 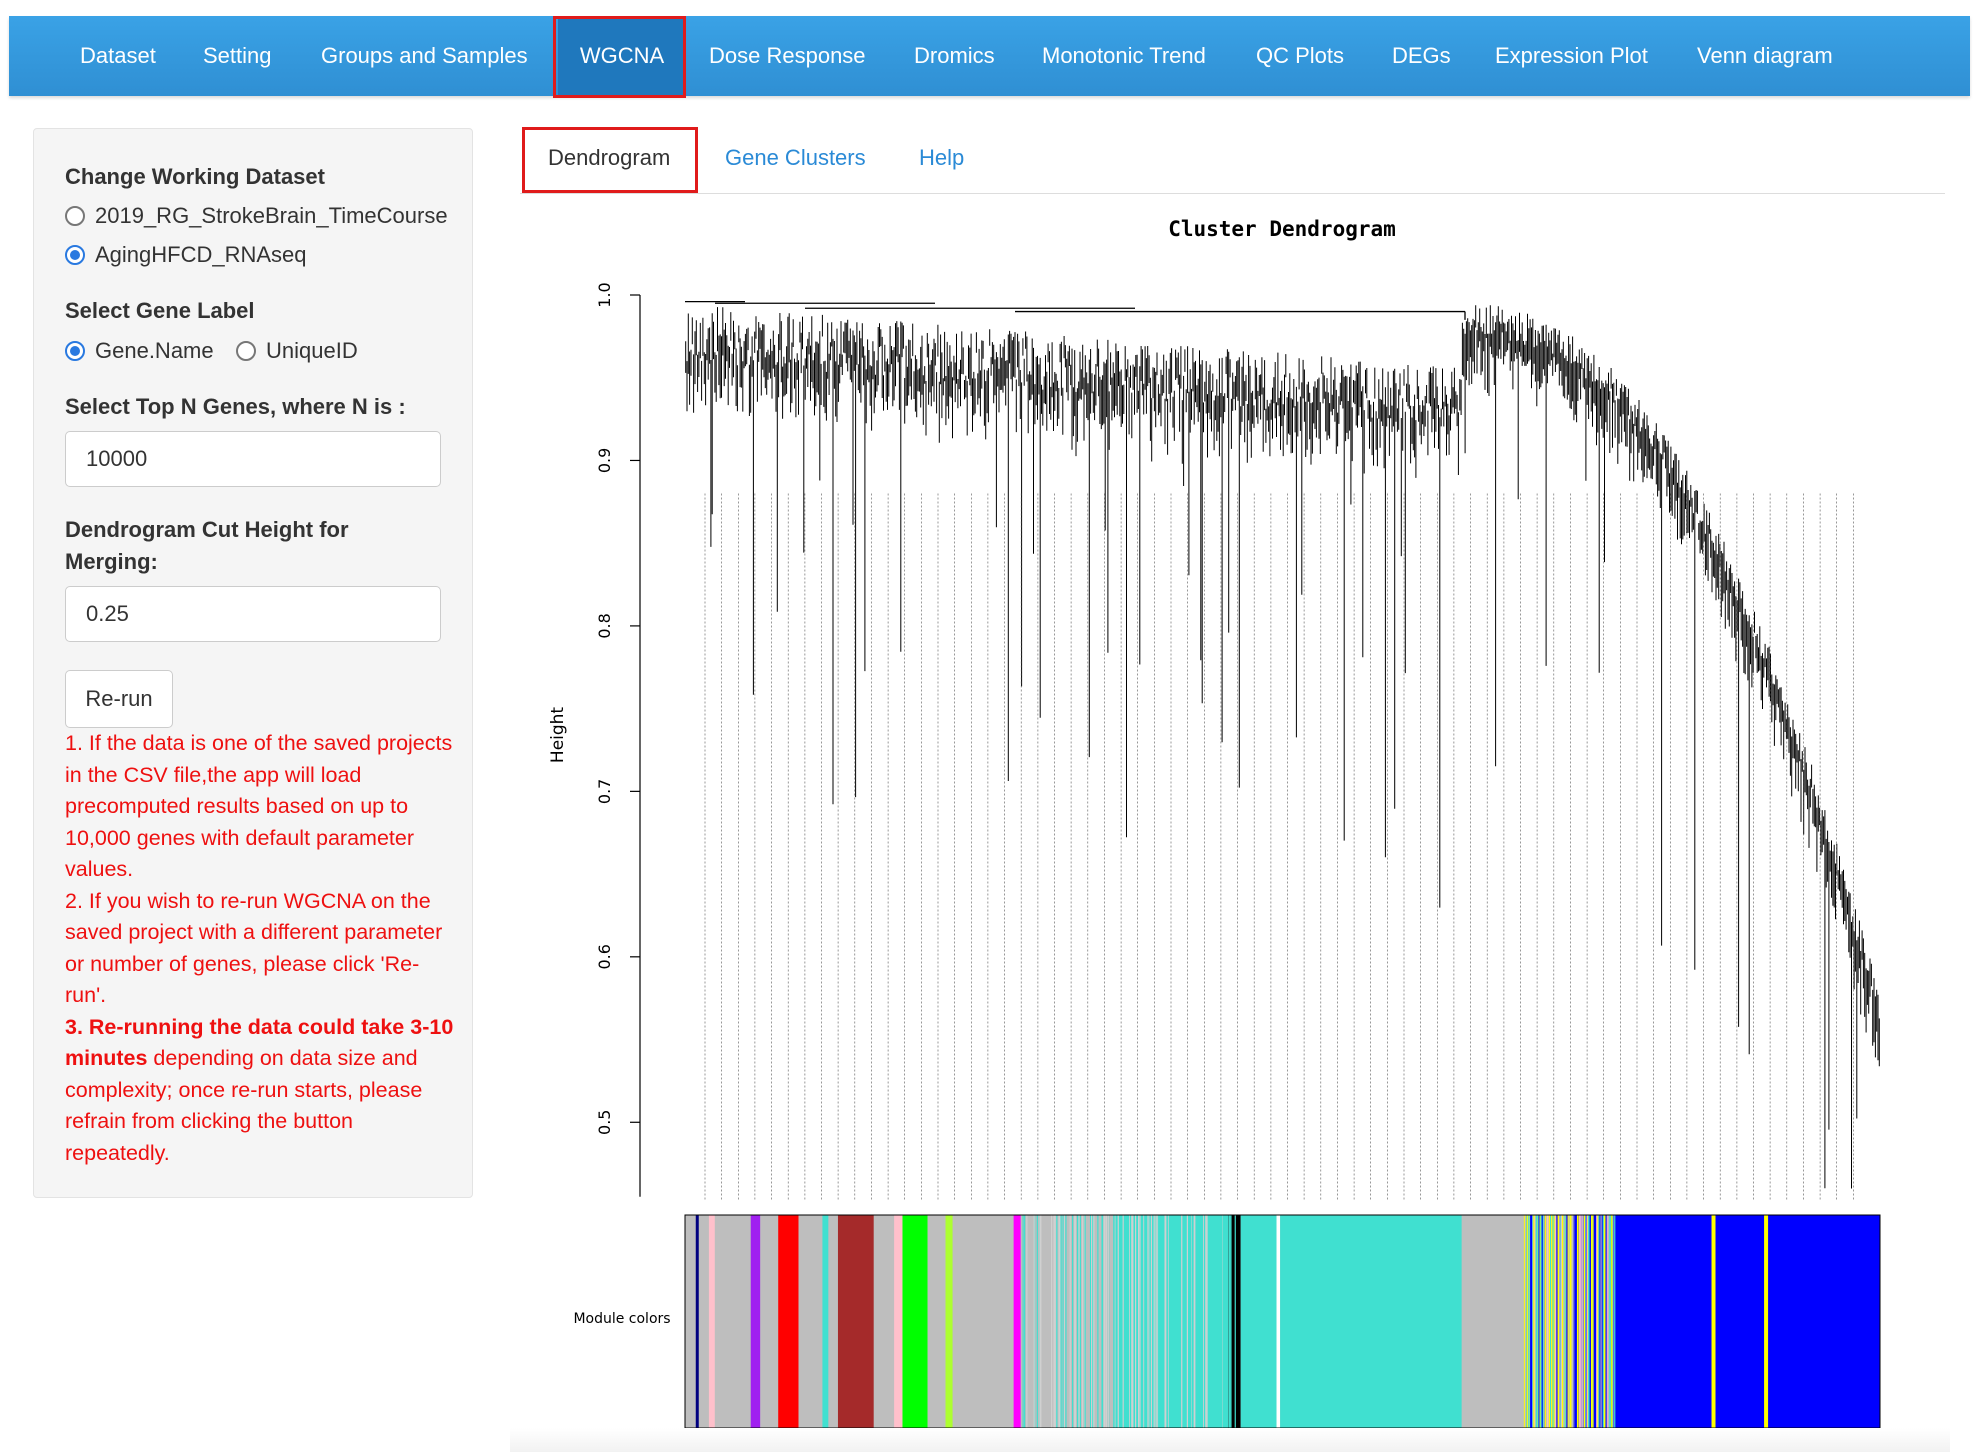 What do you see at coordinates (271, 215) in the screenshot?
I see `dataset-option-stroke: 2019_RG_StrokeBrain_TimeCourse` at bounding box center [271, 215].